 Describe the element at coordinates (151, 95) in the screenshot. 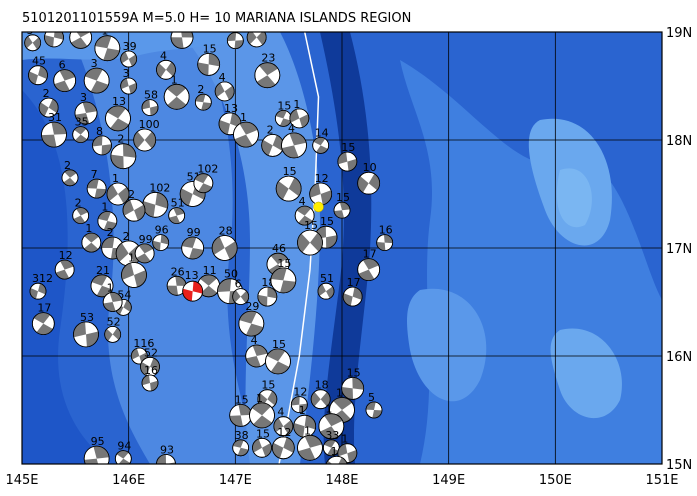

I see `mechanism-label: 58` at that location.